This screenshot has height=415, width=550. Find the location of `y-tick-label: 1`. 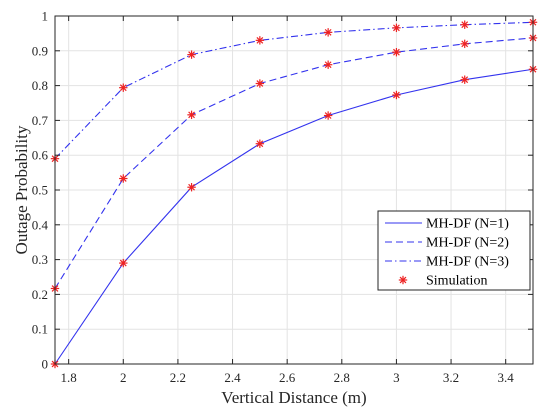

y-tick-label: 1 is located at coordinates (45, 16).